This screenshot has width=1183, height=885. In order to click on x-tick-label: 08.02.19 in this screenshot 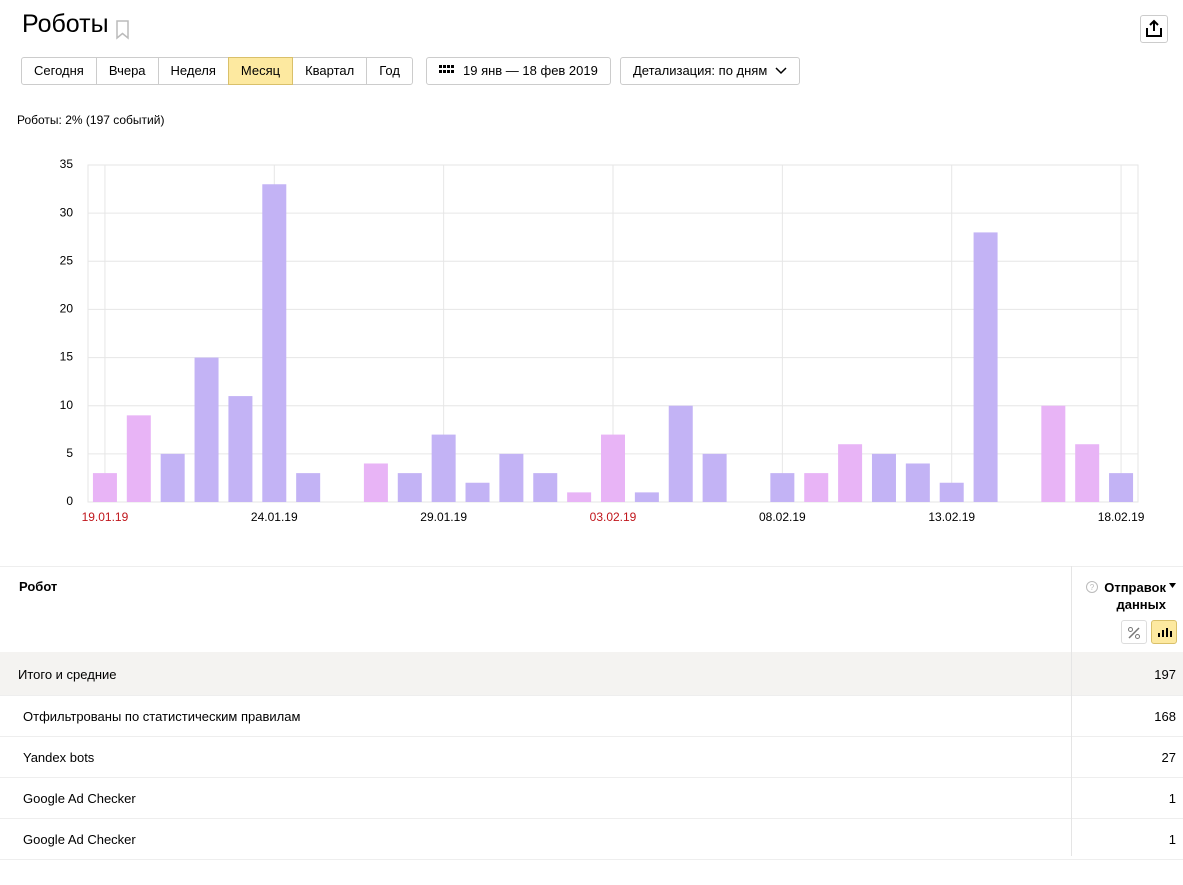, I will do `click(782, 517)`.